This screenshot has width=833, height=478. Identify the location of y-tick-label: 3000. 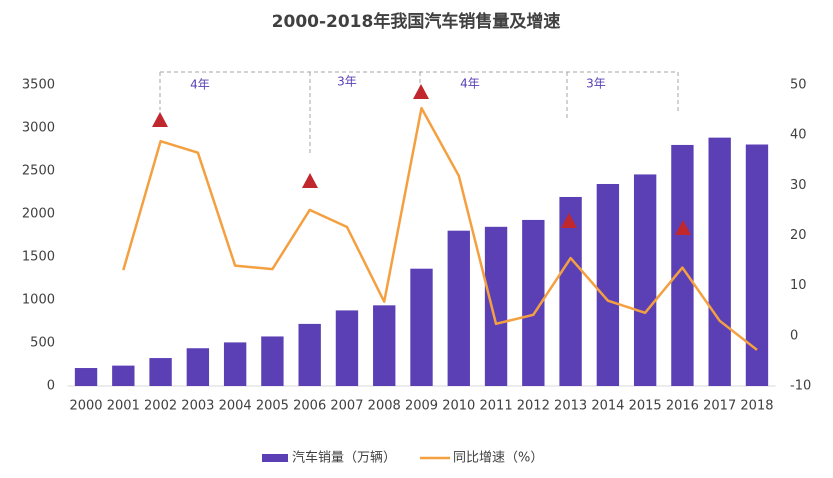
(38, 128).